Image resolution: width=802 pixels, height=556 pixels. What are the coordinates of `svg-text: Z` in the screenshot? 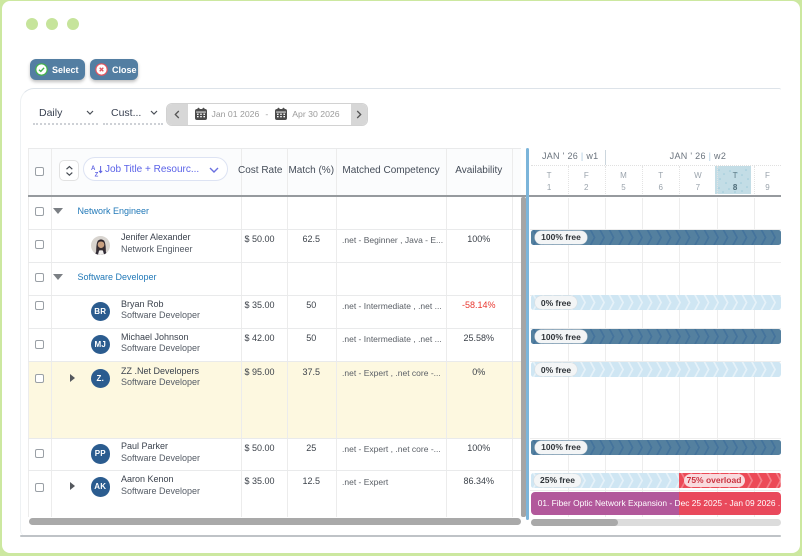 It's located at (96, 174).